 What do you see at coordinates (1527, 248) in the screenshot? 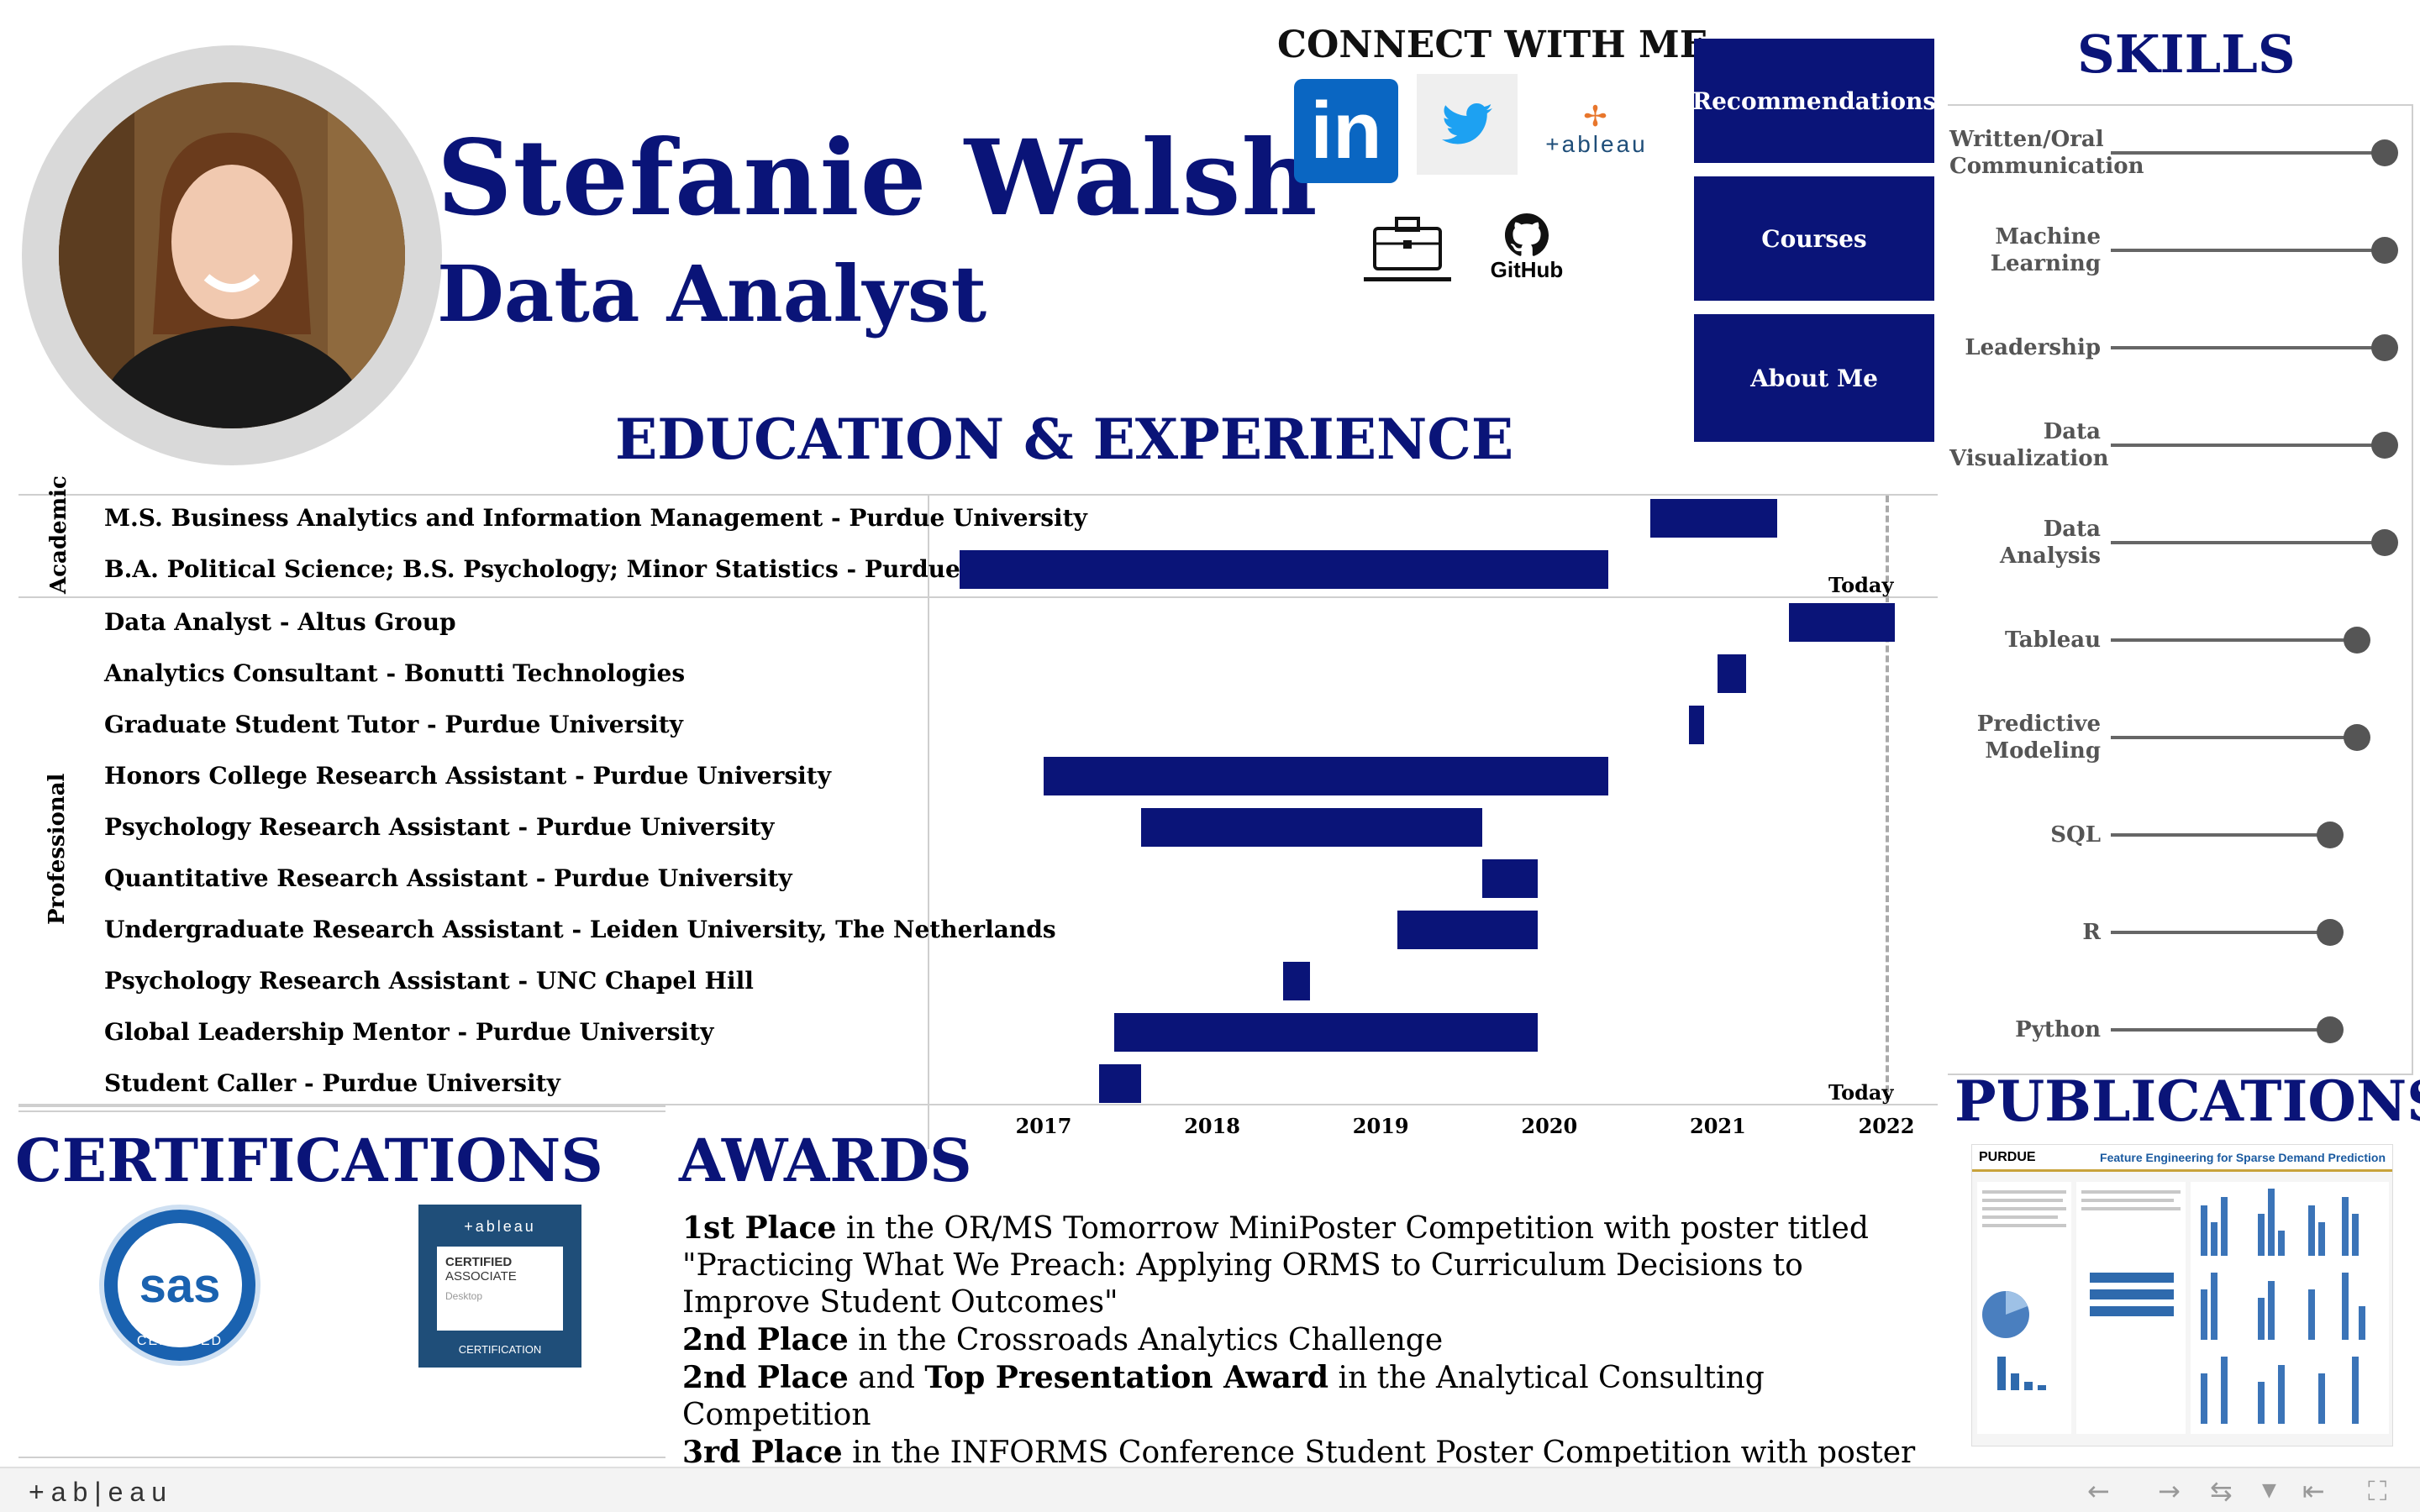
I see `github-icon: GitHub` at bounding box center [1527, 248].